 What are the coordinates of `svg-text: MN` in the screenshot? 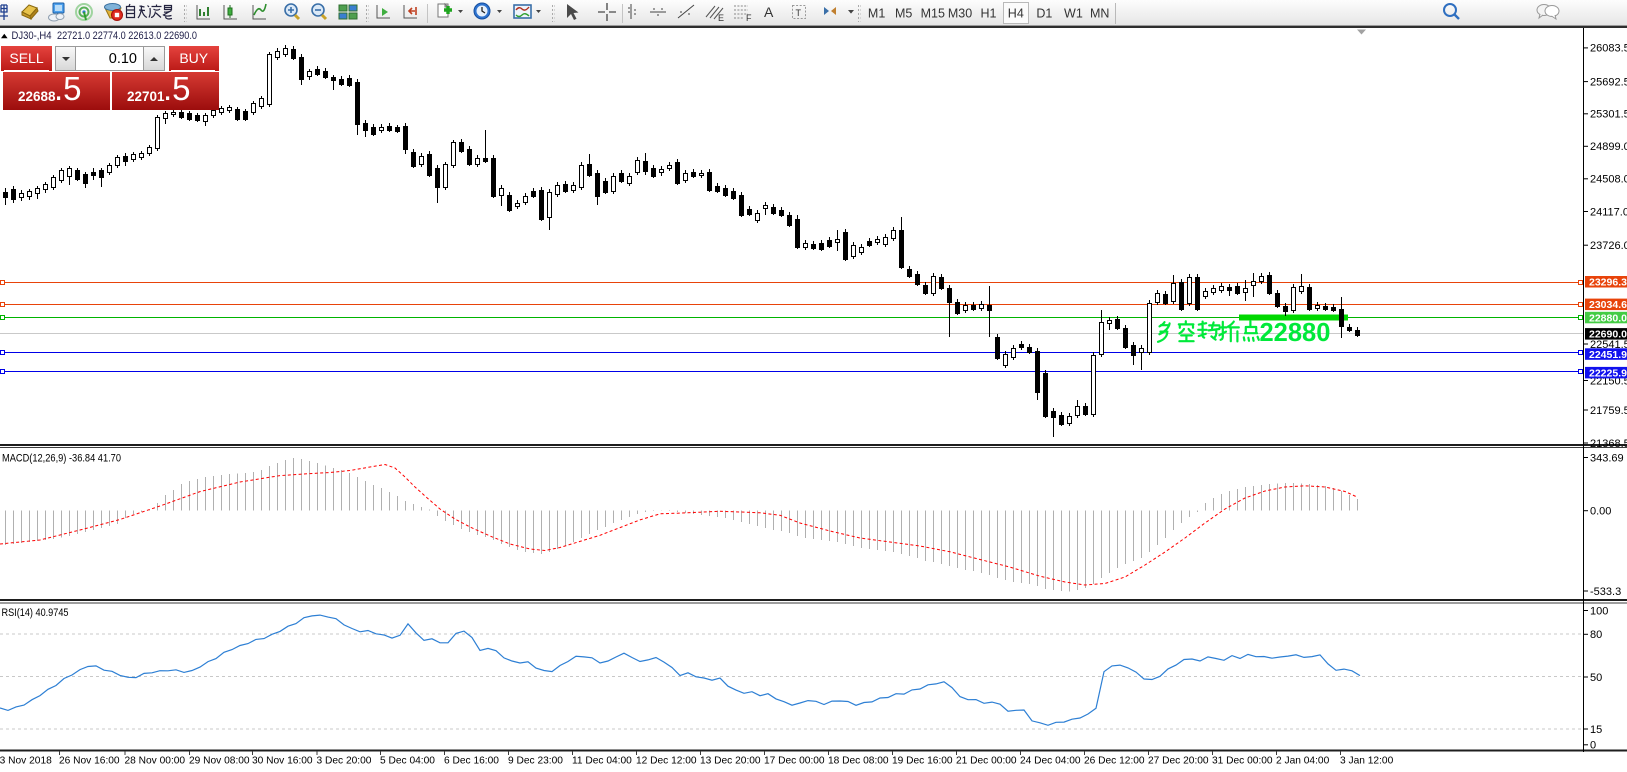 It's located at (1099, 14).